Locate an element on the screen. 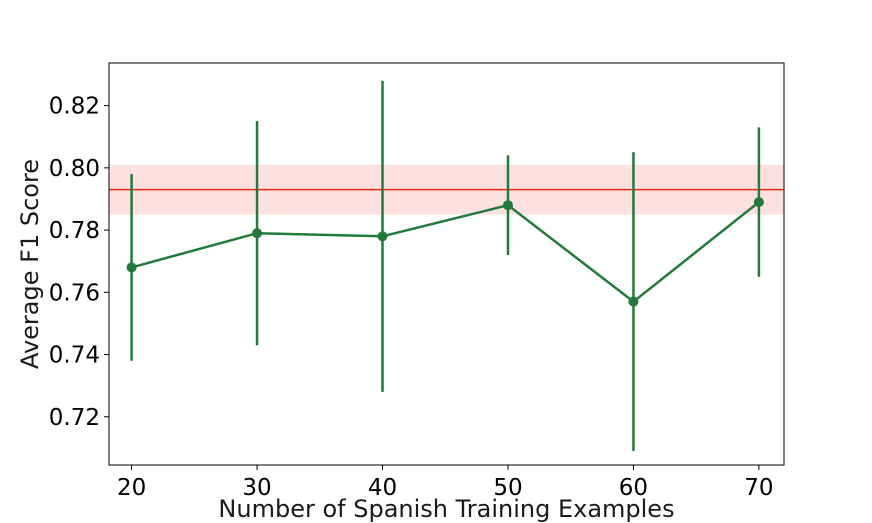  x-axis-ticks: 20 30 40 50 60 70 is located at coordinates (445, 483).